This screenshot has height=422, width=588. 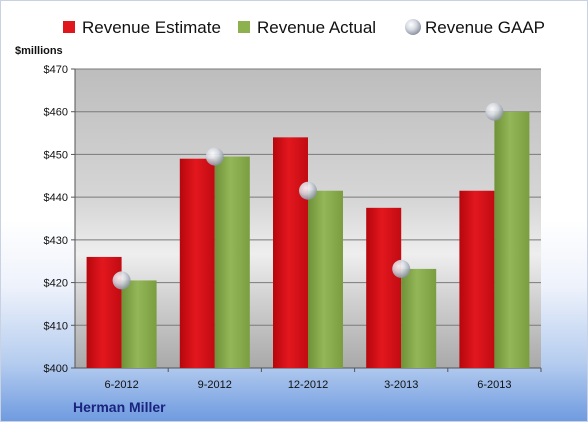 What do you see at coordinates (485, 27) in the screenshot?
I see `legend-label: Revenue GAAP` at bounding box center [485, 27].